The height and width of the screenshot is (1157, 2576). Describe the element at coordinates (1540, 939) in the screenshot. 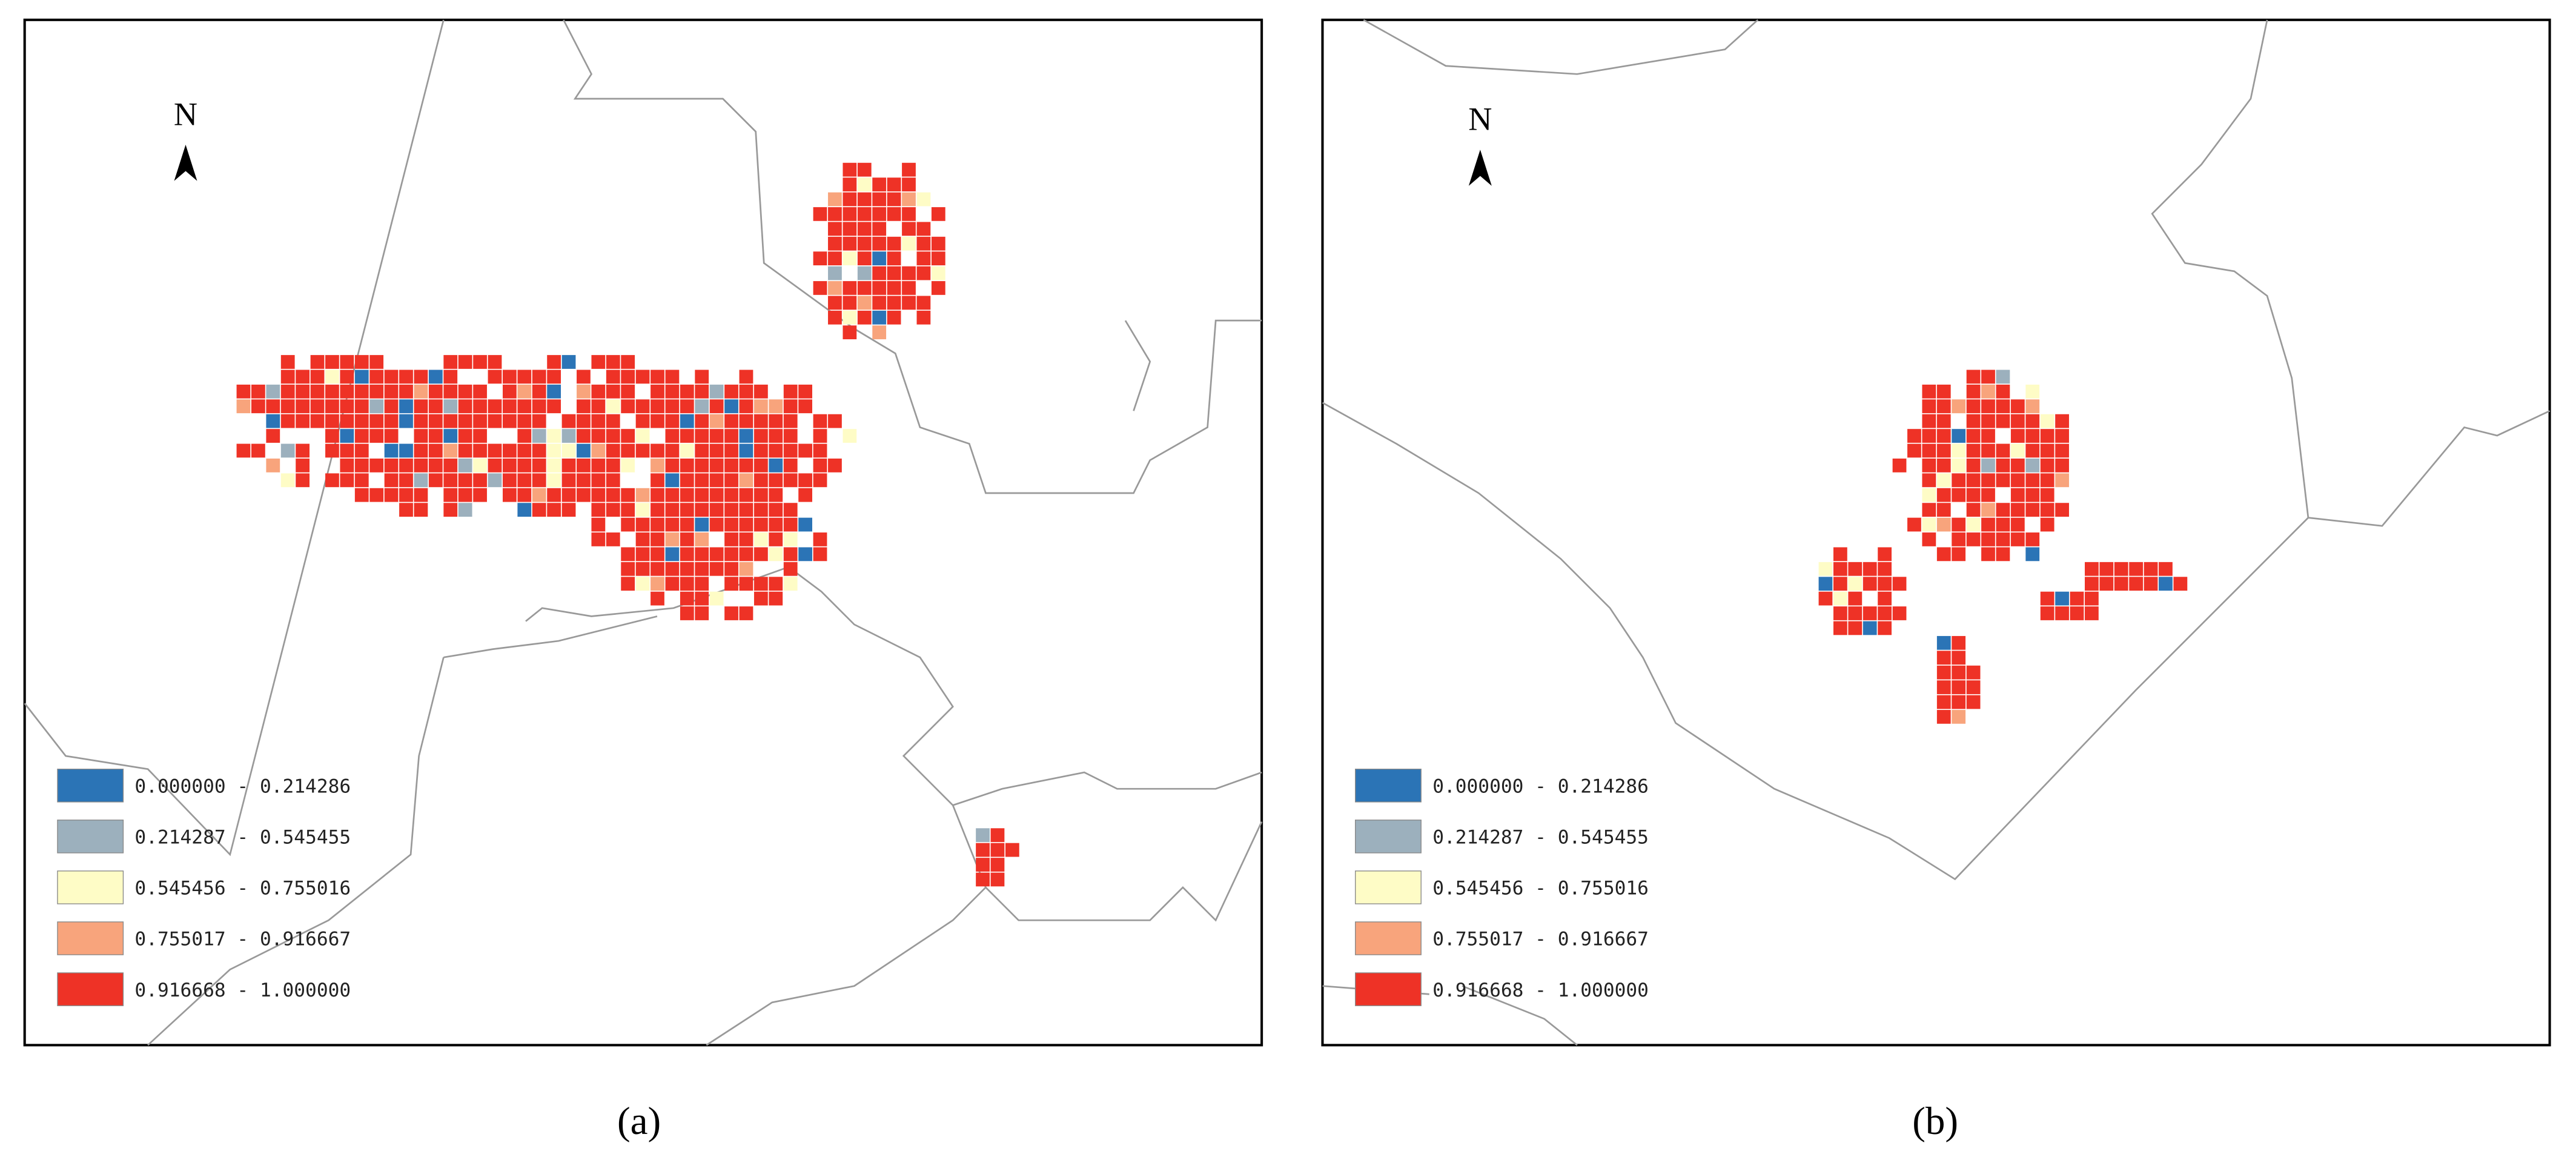

I see `legend-label: 0.755017 - 0.916667` at that location.